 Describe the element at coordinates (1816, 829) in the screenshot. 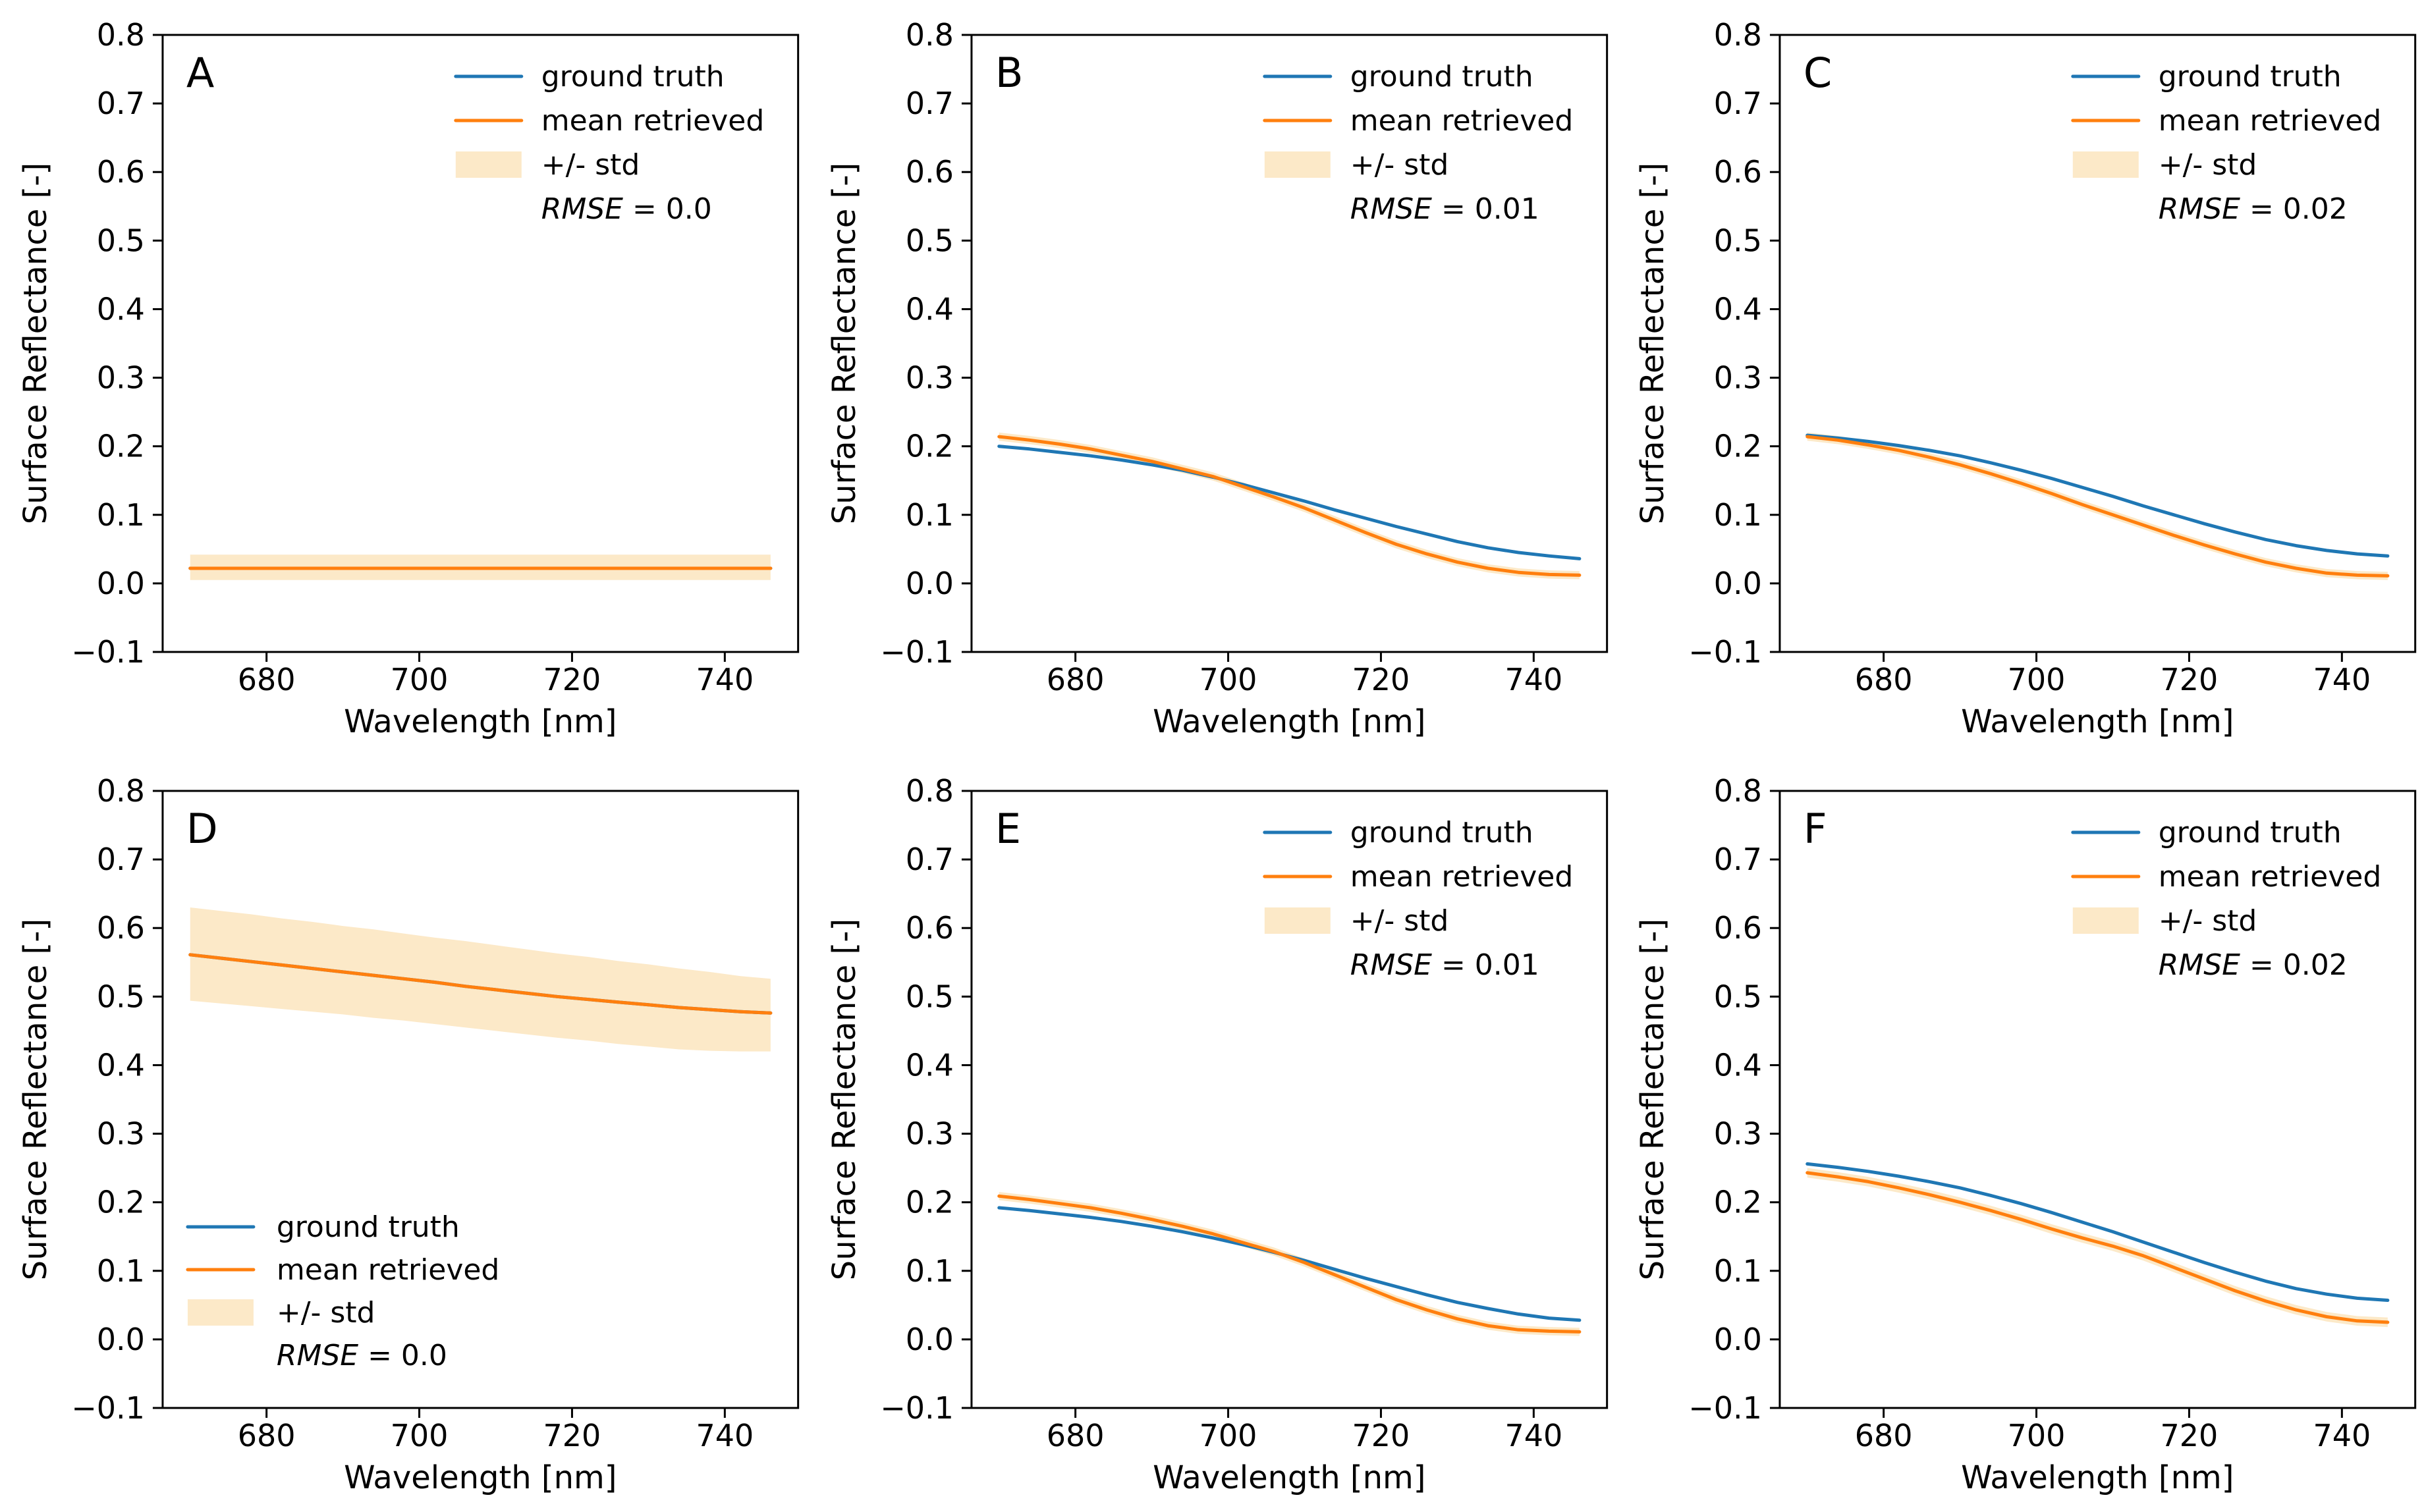

I see `panel-letter: F` at that location.